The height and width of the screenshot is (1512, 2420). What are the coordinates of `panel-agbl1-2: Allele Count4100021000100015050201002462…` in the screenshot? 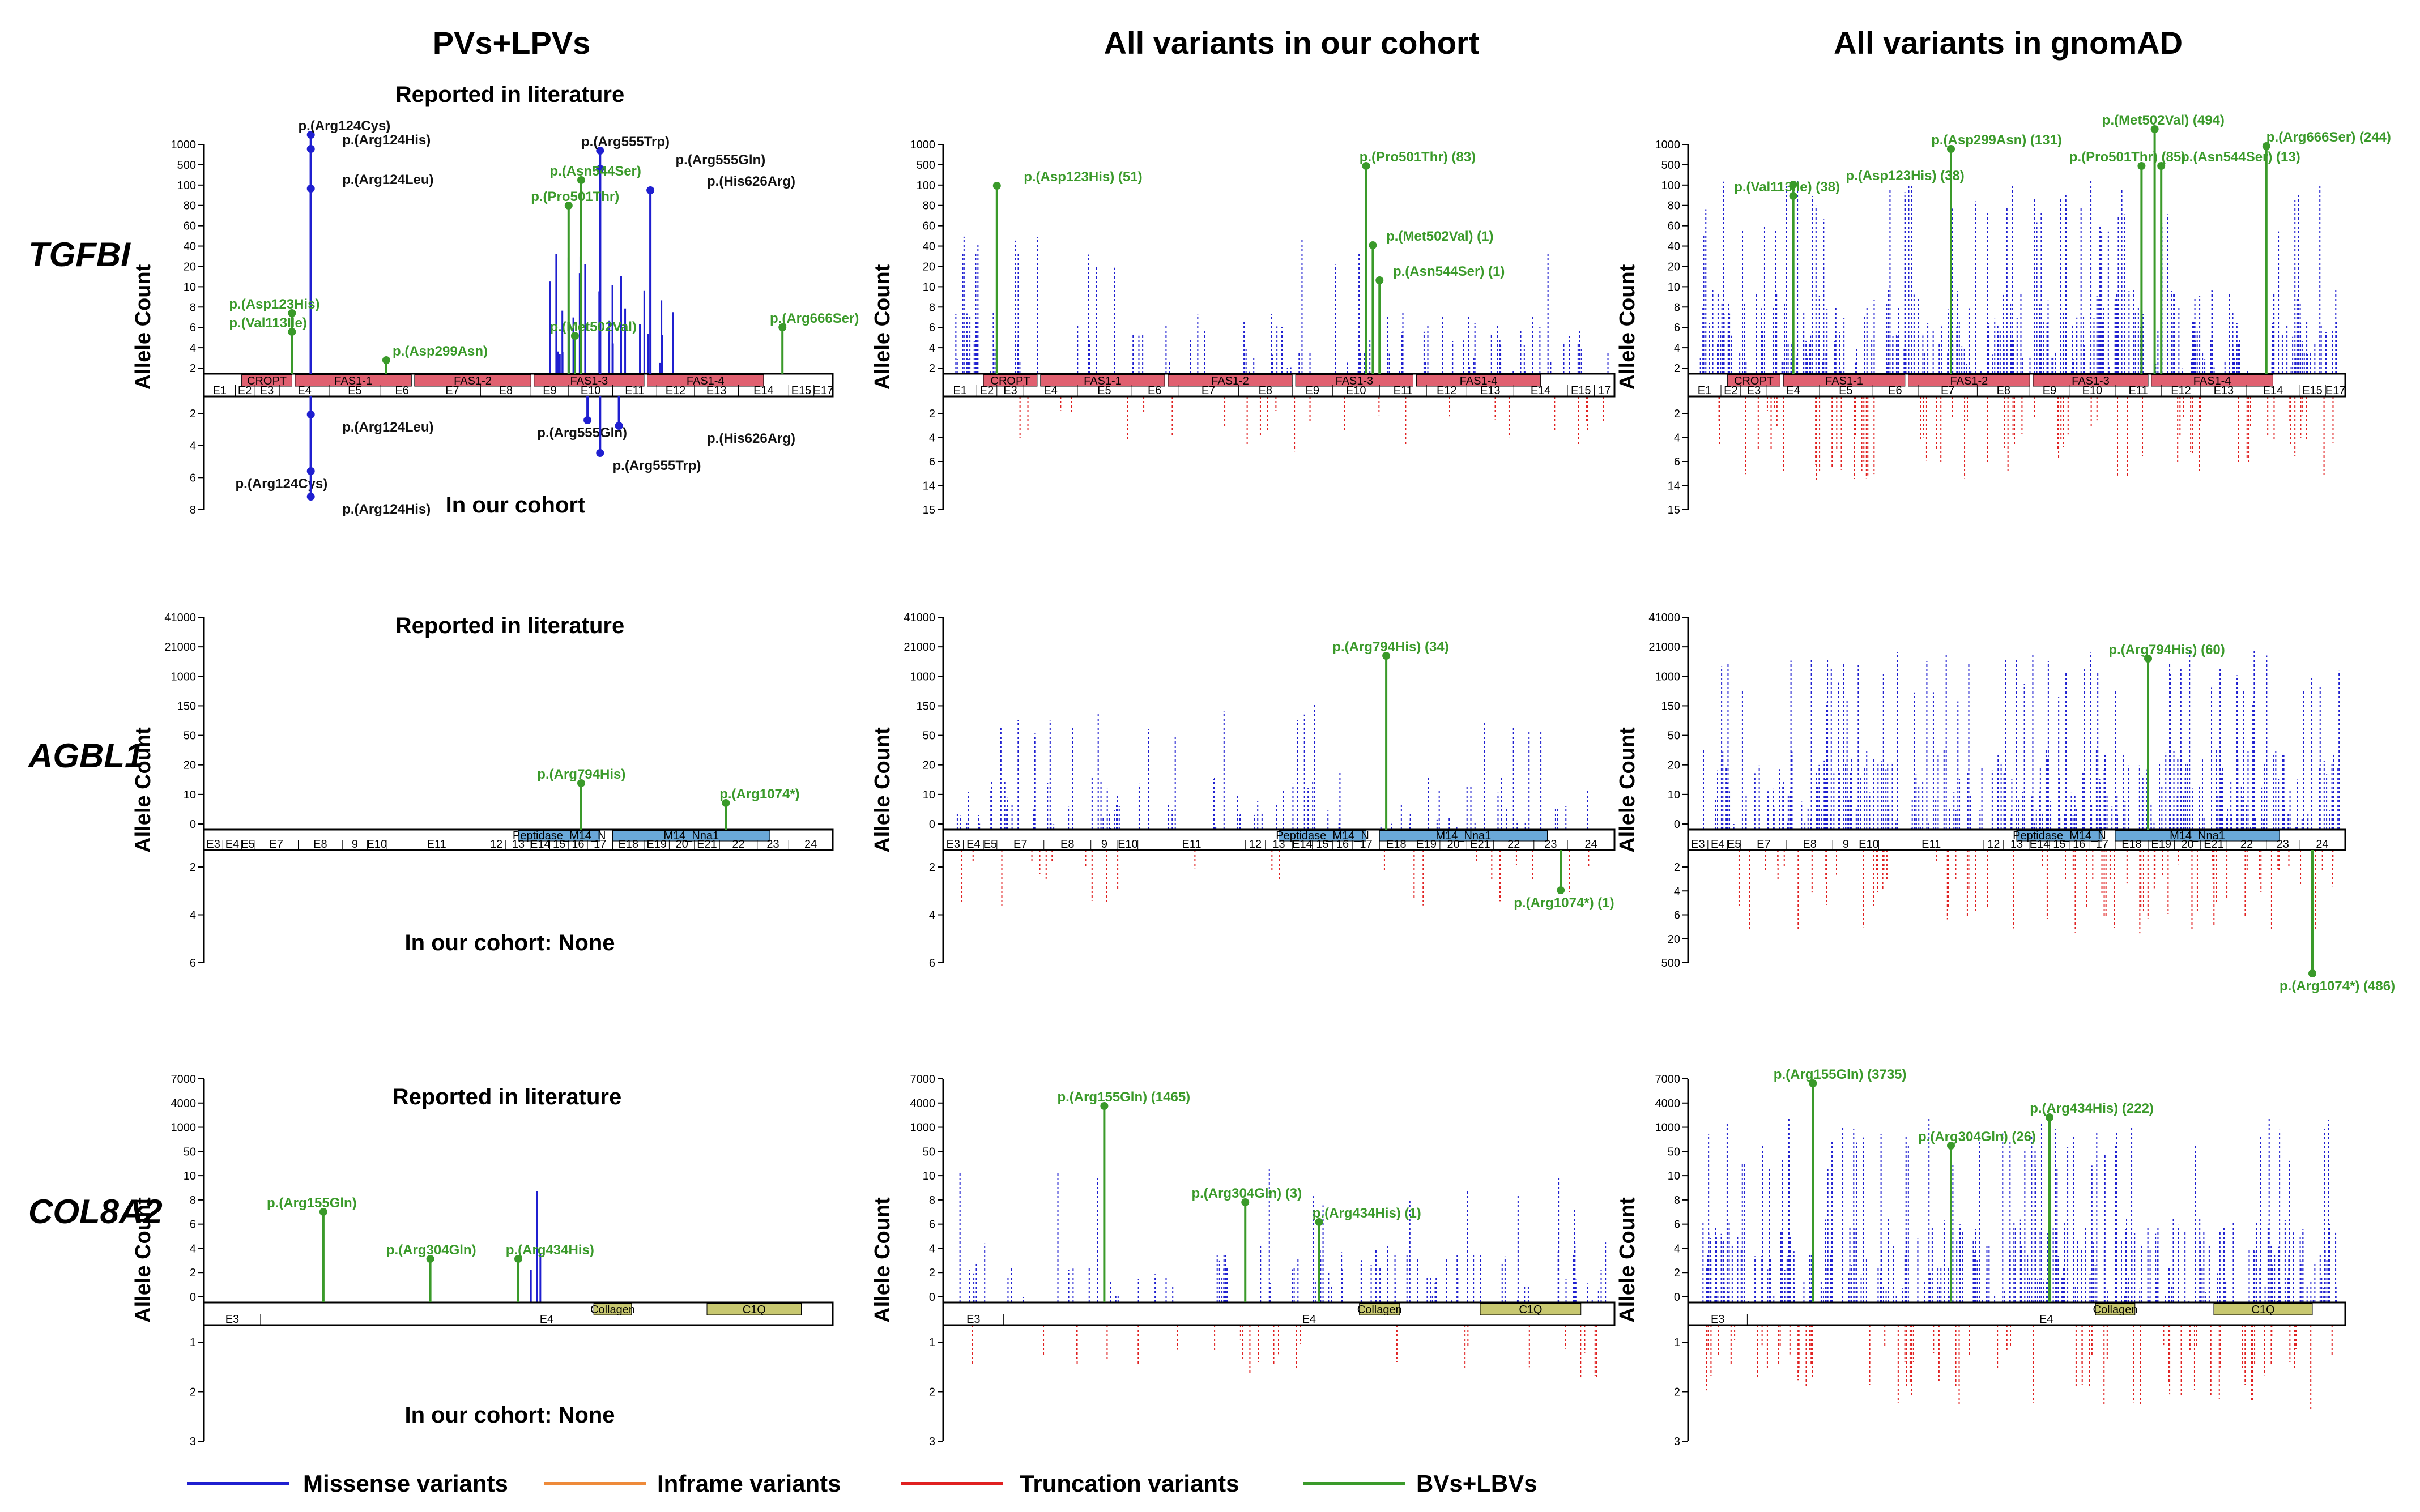 It's located at (2005, 803).